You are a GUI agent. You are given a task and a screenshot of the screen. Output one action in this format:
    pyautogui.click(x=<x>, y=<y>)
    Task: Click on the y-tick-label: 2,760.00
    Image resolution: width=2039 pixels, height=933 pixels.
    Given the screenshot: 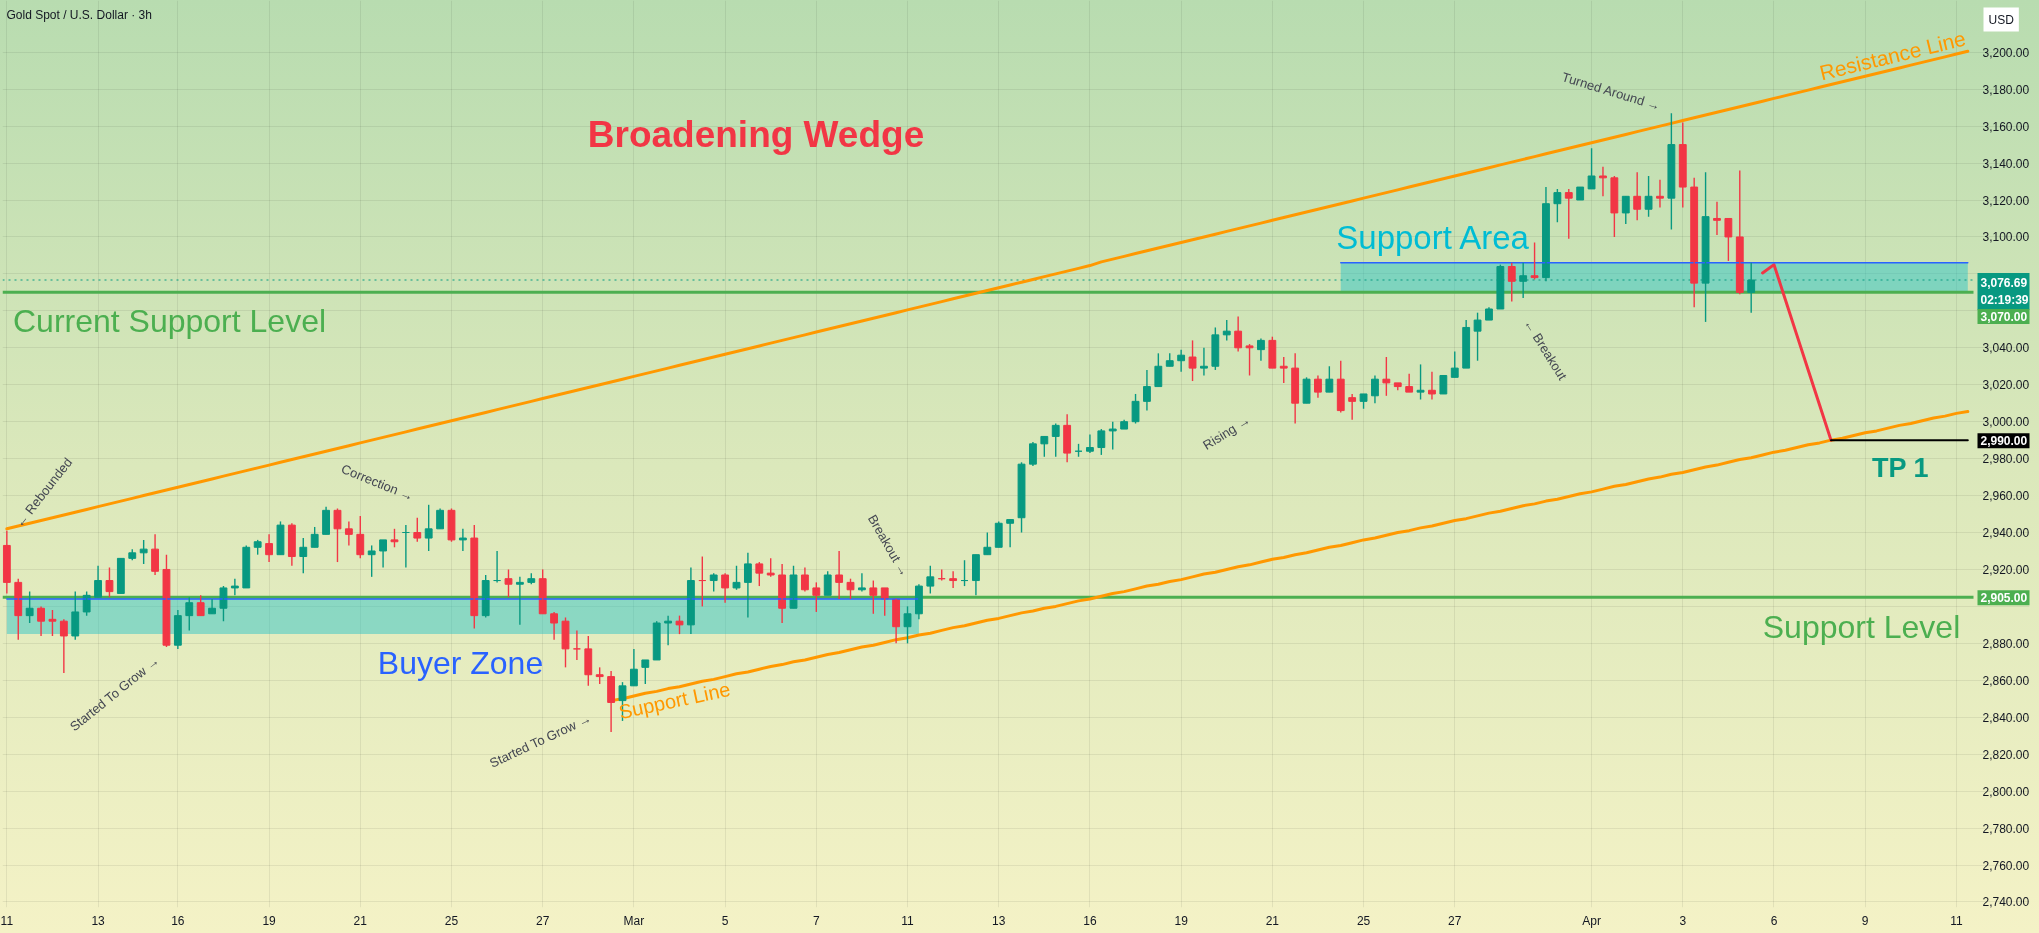 What is the action you would take?
    pyautogui.click(x=2006, y=865)
    